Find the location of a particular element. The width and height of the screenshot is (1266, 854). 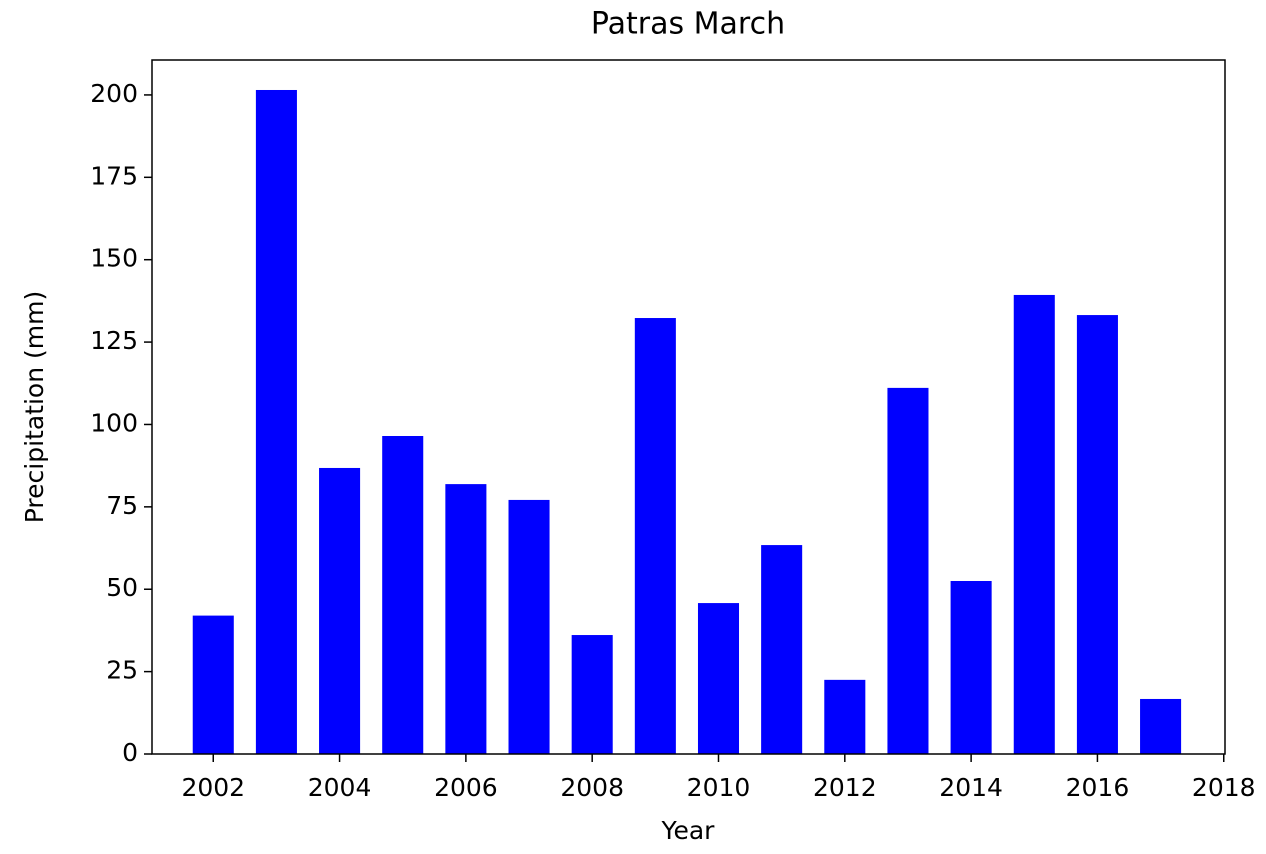

y-tick-label: 150 is located at coordinates (114, 258).